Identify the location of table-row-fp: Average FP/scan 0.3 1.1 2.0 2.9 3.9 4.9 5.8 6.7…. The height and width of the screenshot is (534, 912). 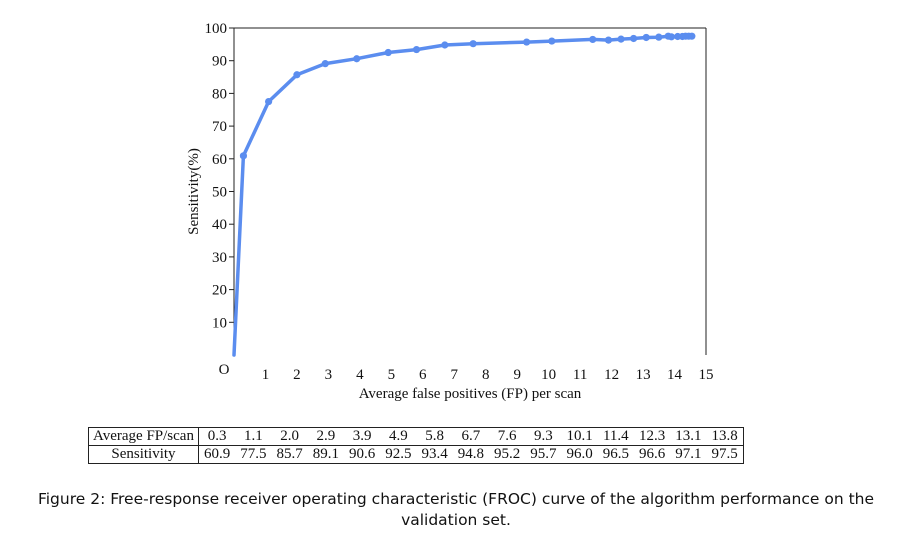
(416, 436).